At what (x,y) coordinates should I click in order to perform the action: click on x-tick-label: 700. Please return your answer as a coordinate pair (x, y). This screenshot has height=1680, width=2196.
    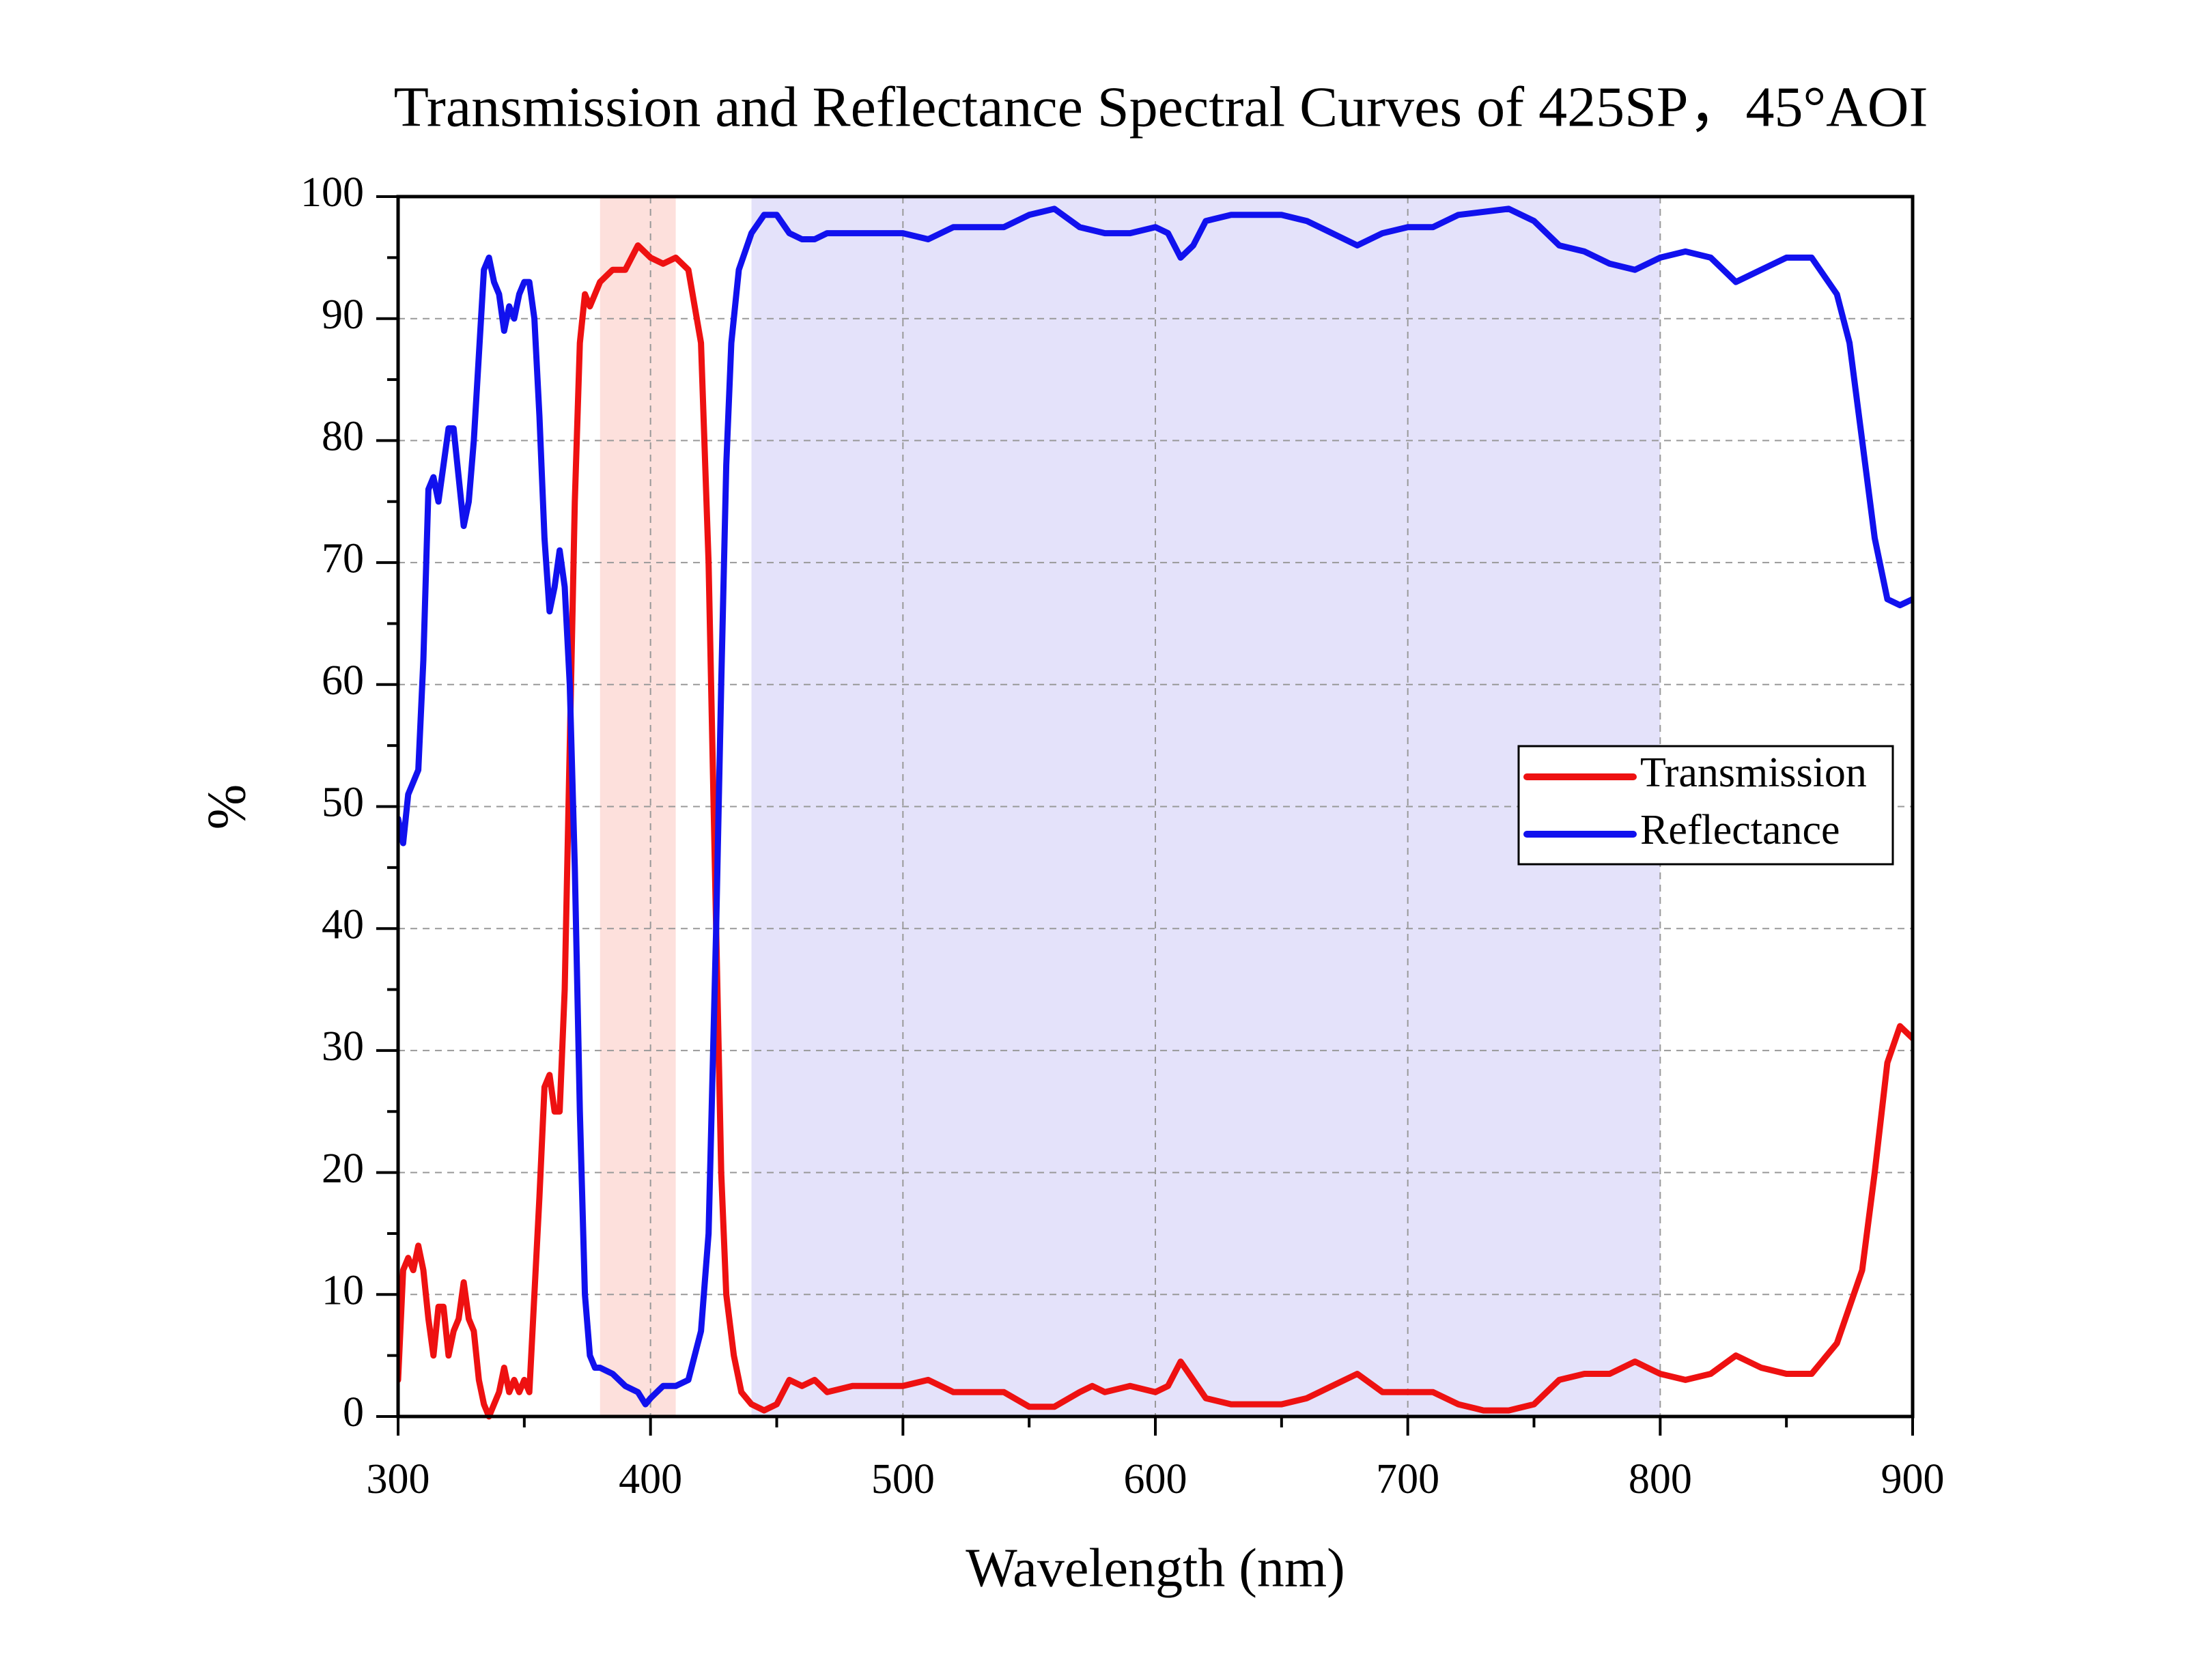
    Looking at the image, I should click on (1408, 1479).